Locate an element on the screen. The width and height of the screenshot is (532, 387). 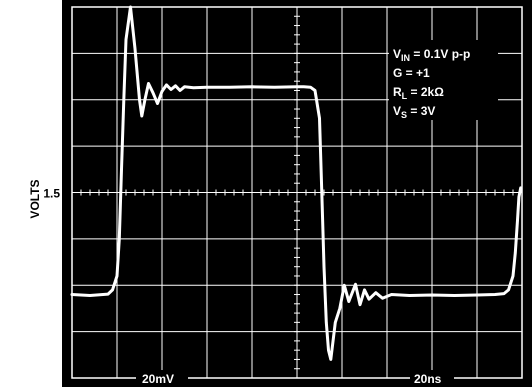
y-axis-label: VOLTS is located at coordinates (35, 198).